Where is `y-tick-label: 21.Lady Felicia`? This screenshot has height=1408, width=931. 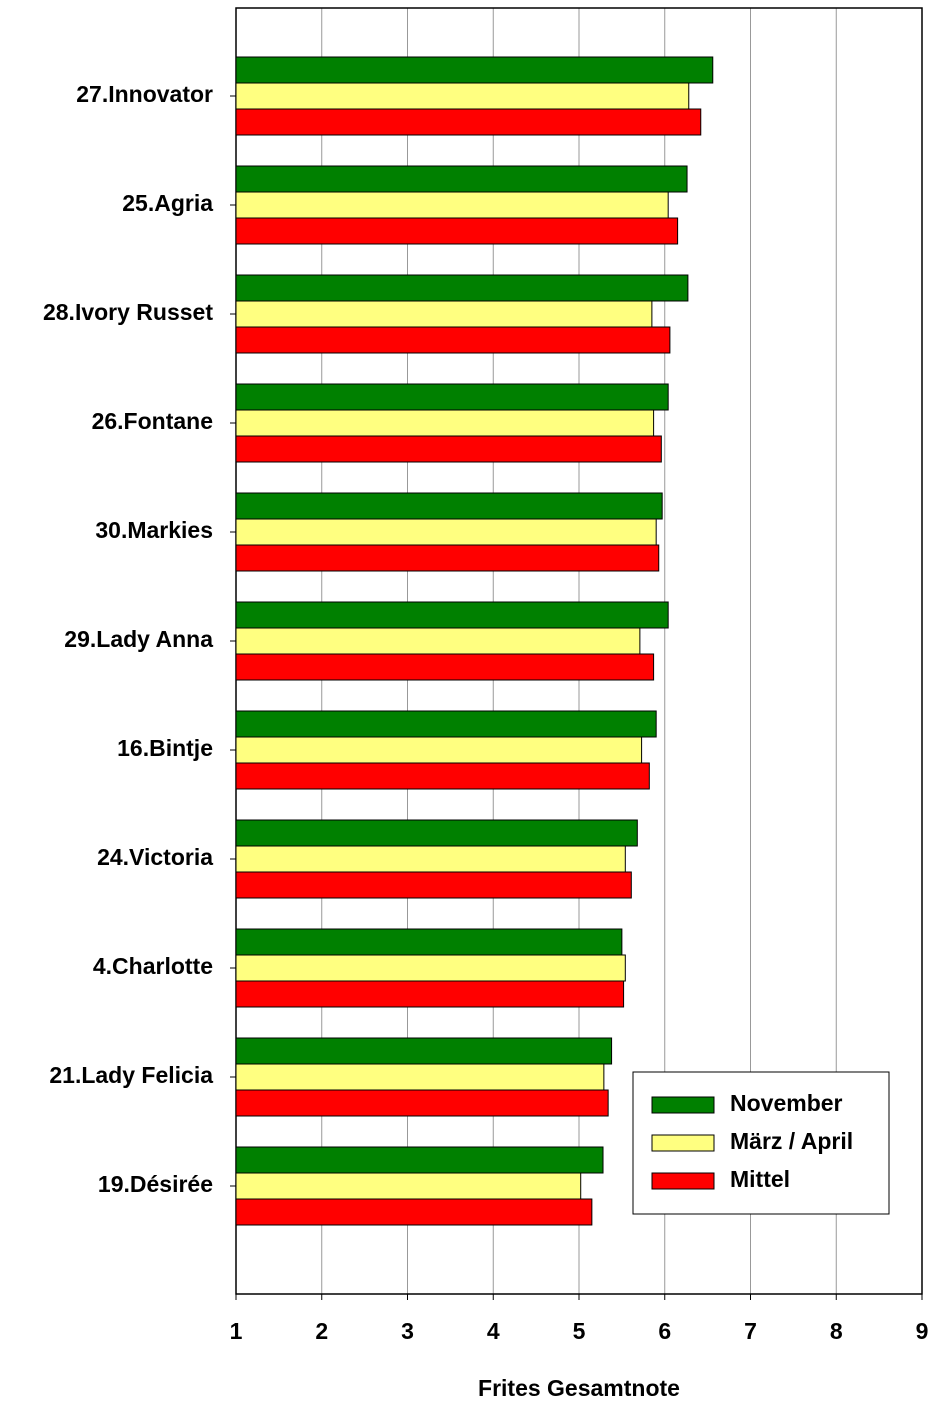
y-tick-label: 21.Lady Felicia is located at coordinates (131, 1075).